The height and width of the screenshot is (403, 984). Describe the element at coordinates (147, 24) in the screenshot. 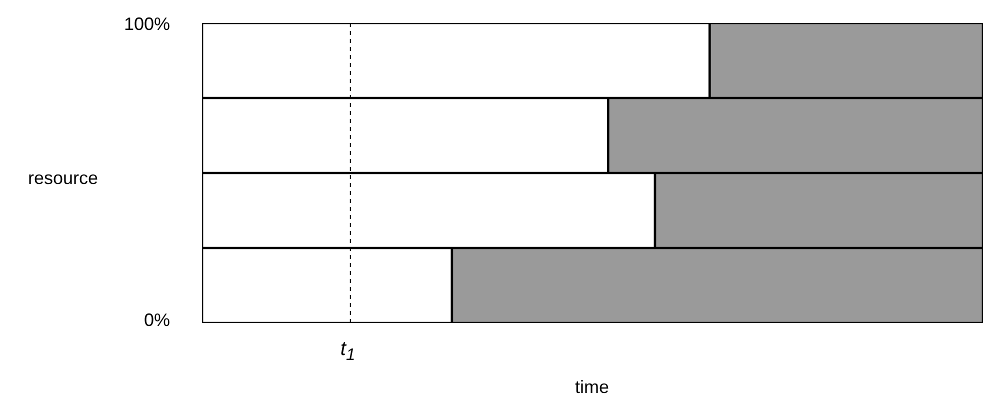

I see `text: 100%` at that location.